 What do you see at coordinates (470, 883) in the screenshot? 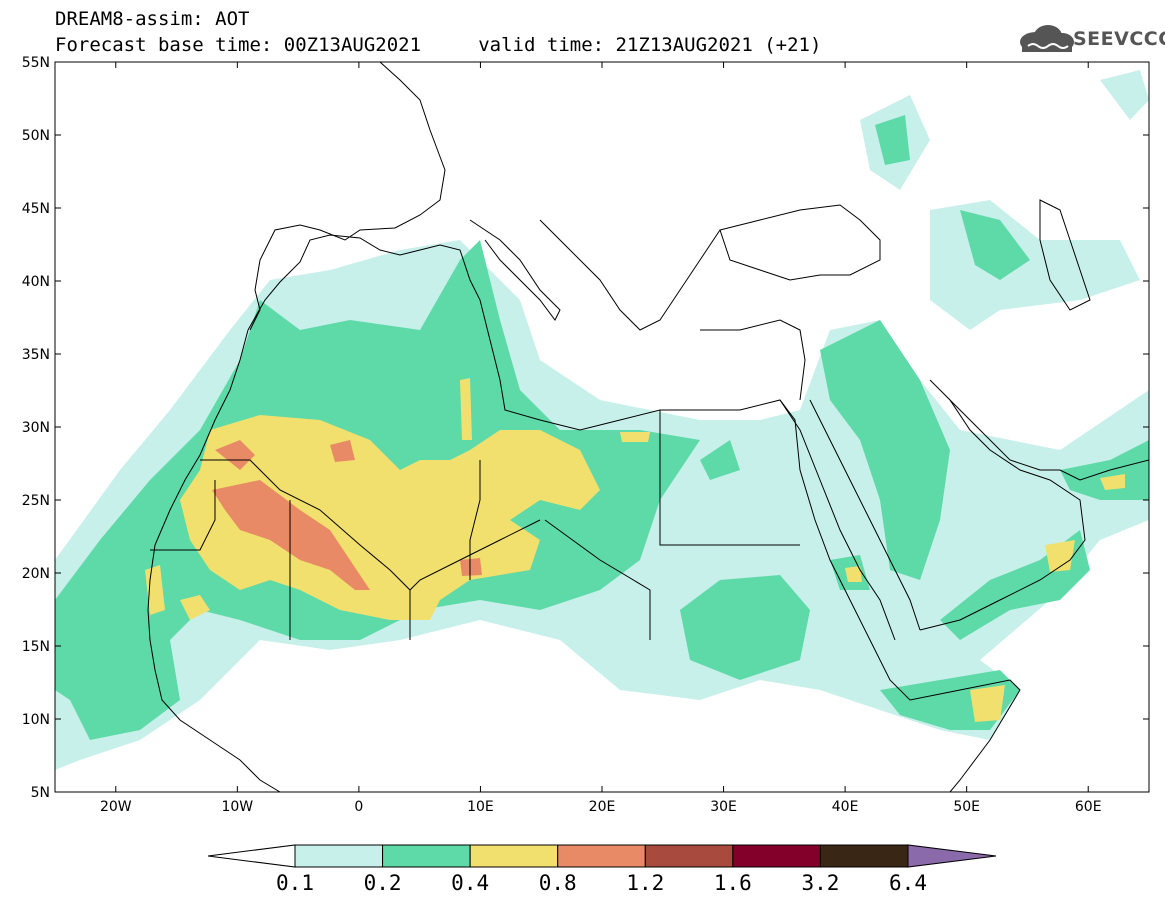
I see `colorbar-label: 0.4` at bounding box center [470, 883].